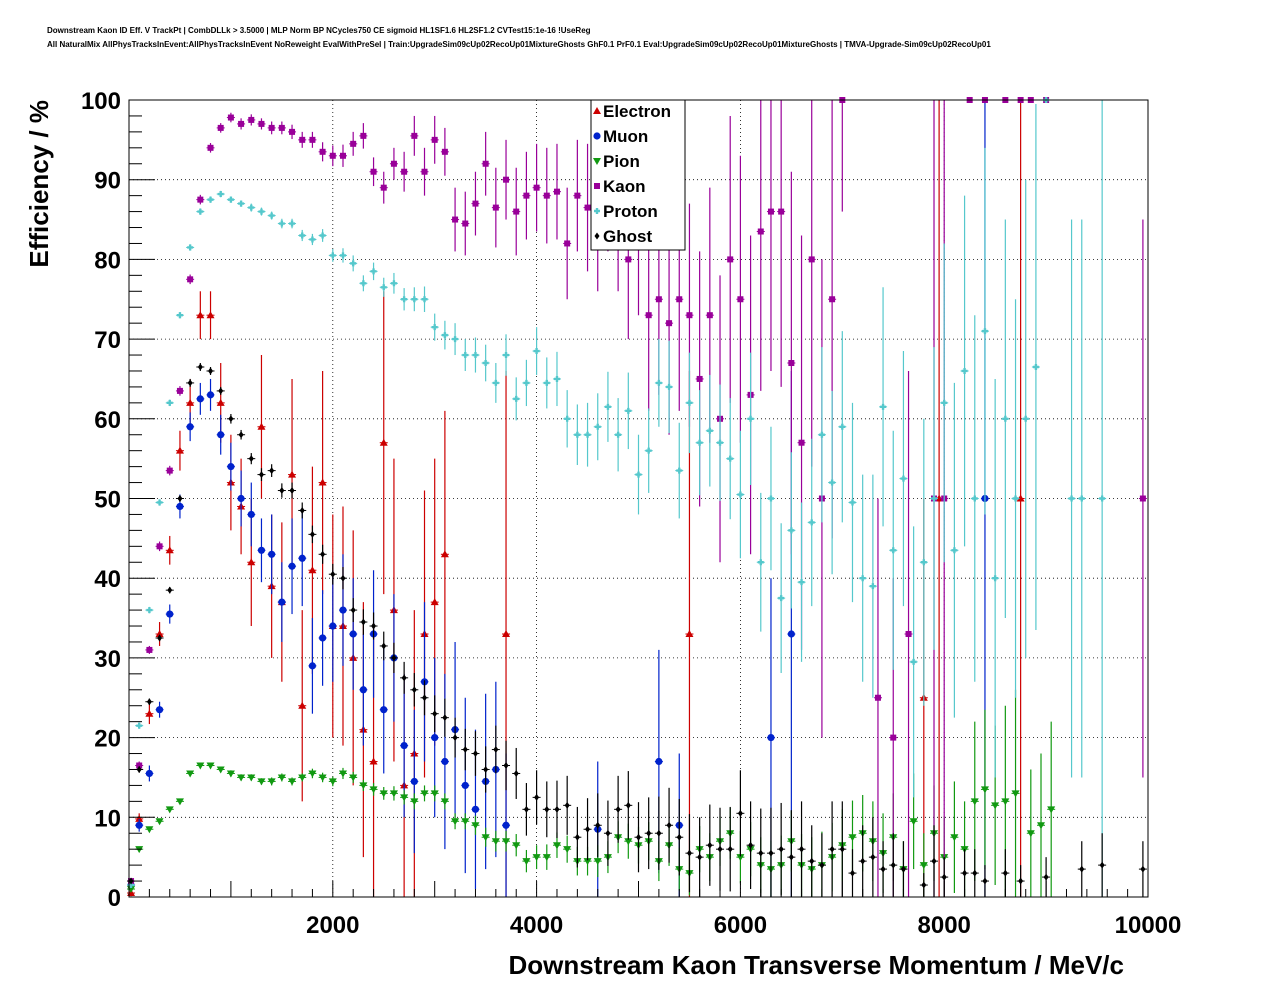 This screenshot has width=1276, height=996. What do you see at coordinates (536, 925) in the screenshot?
I see `x-tick-label: 4000` at bounding box center [536, 925].